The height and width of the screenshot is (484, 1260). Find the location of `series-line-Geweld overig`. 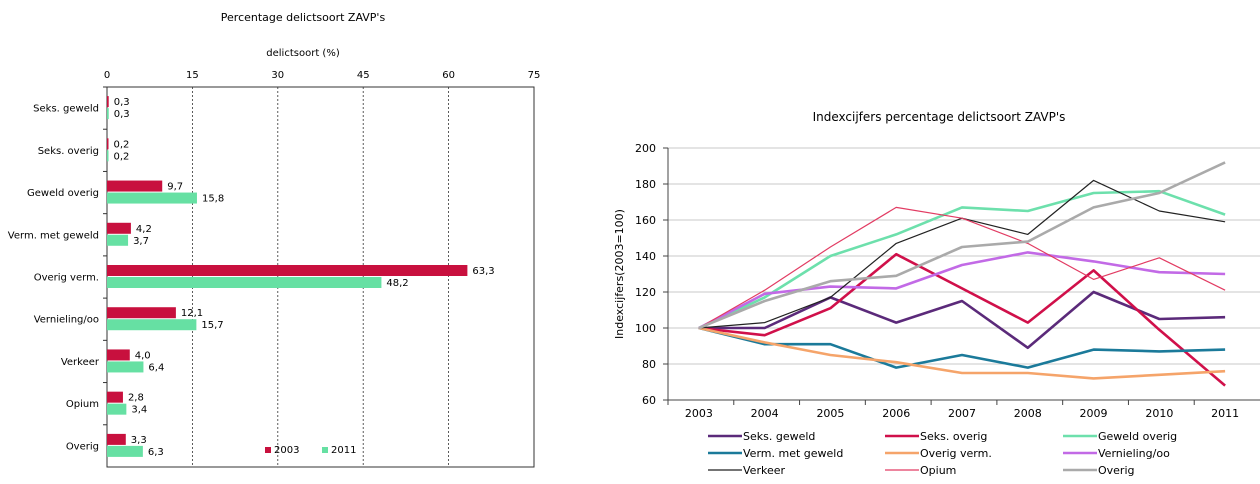

series-line-Geweld overig is located at coordinates (962, 259).